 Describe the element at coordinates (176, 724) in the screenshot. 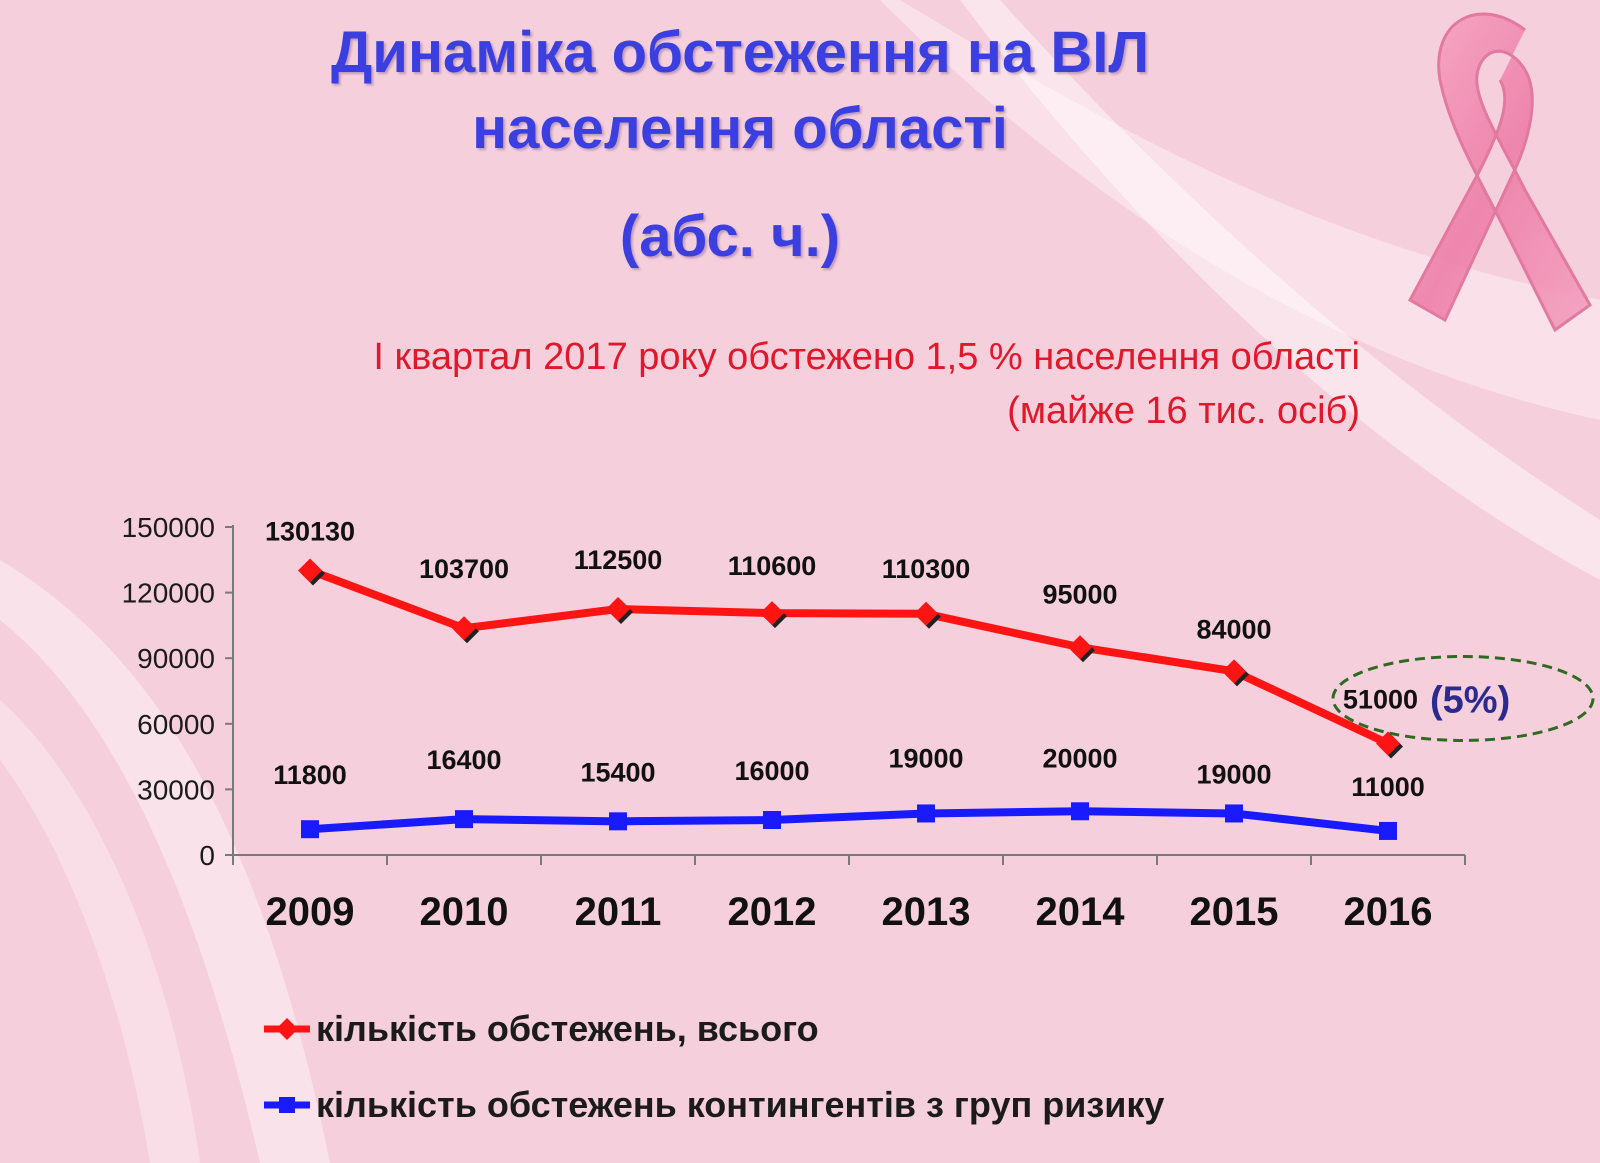

I see `y-tick-label: 60000` at that location.